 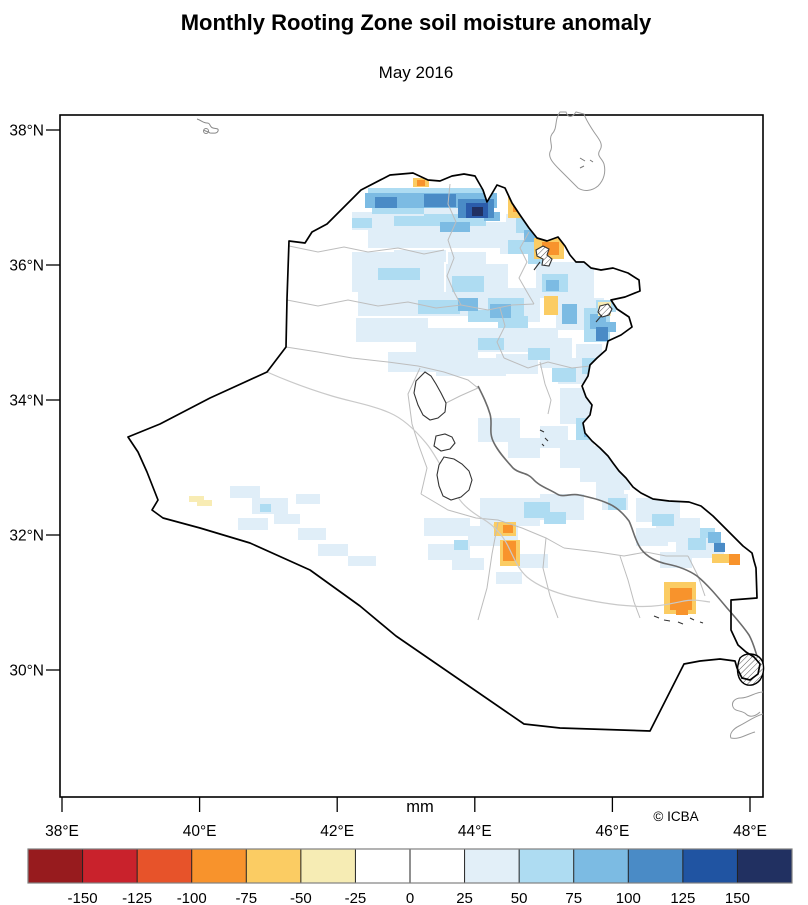 What do you see at coordinates (192, 897) in the screenshot?
I see `colorbar-tick-label: -100` at bounding box center [192, 897].